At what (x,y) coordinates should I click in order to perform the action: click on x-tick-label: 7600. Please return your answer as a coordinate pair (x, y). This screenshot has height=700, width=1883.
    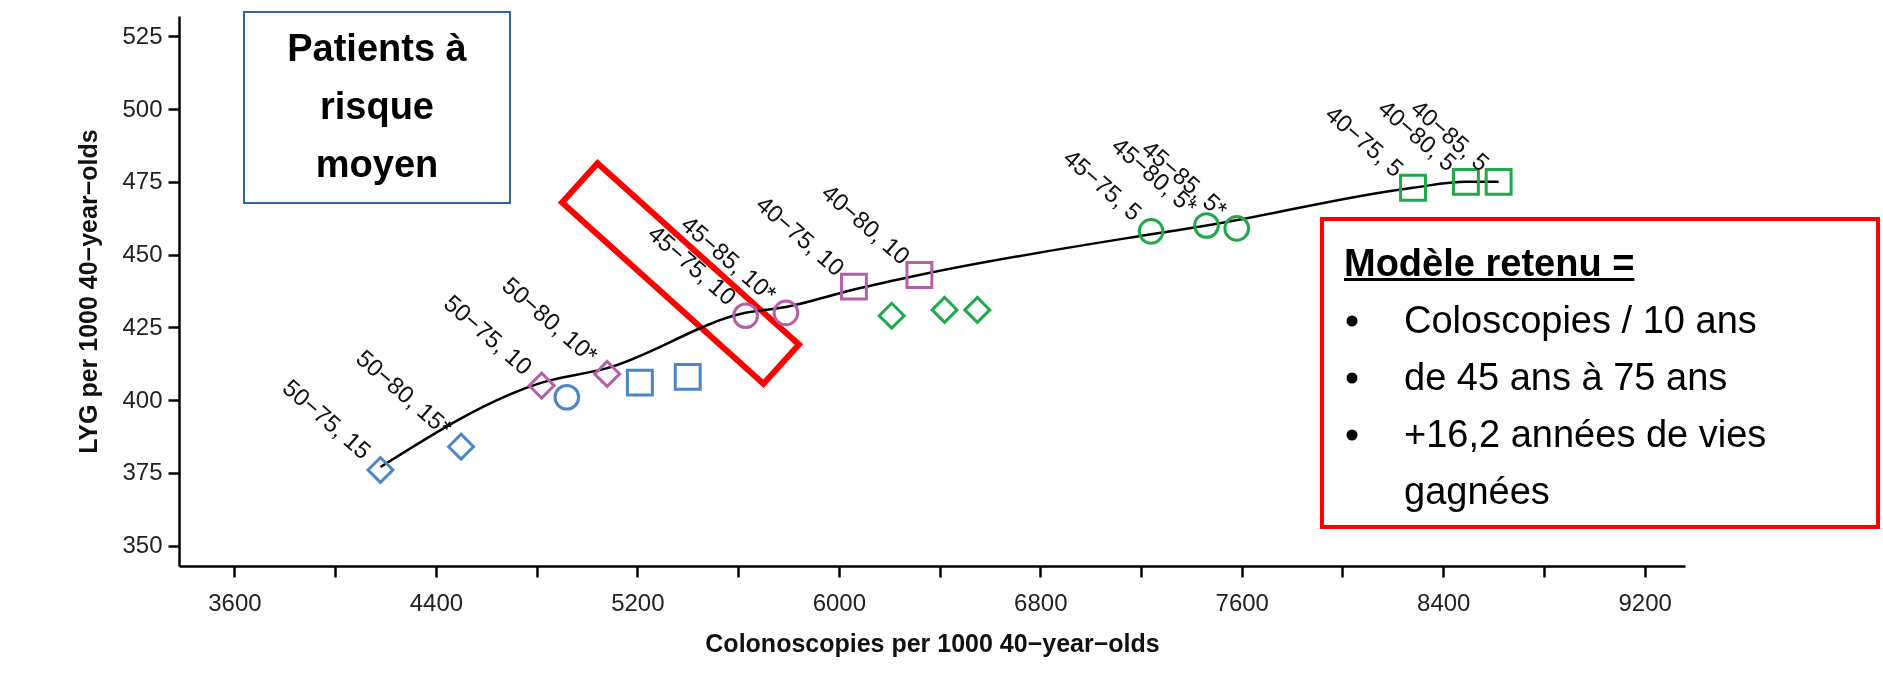
    Looking at the image, I should click on (1242, 602).